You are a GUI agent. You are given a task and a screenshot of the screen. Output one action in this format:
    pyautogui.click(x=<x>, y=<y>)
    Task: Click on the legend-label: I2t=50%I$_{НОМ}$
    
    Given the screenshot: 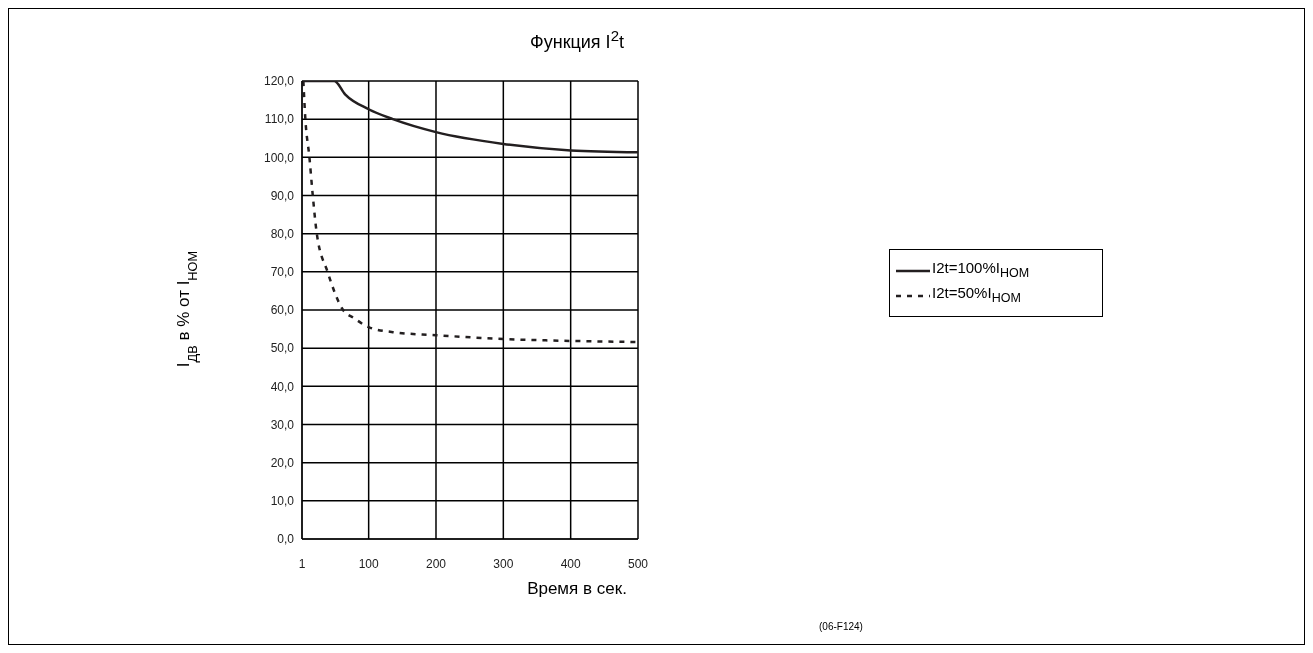 What is the action you would take?
    pyautogui.click(x=976, y=295)
    